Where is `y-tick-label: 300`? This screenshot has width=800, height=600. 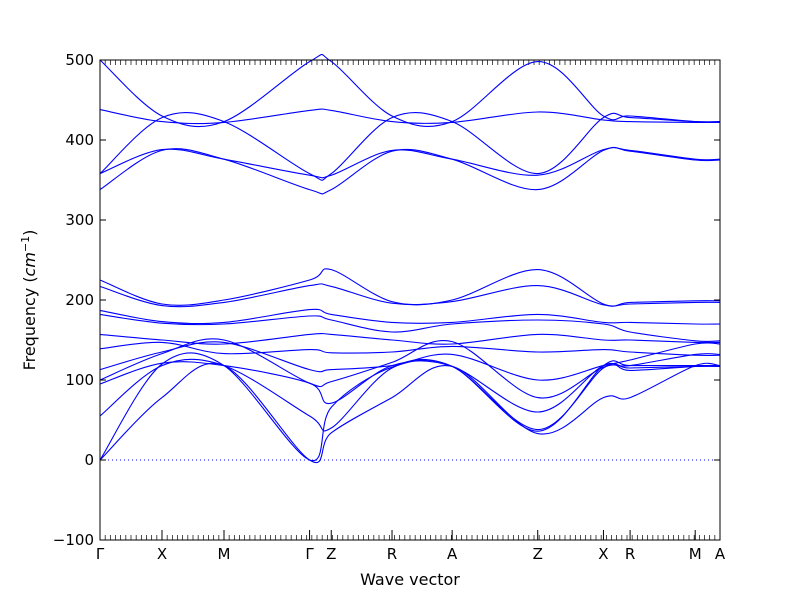 y-tick-label: 300 is located at coordinates (79, 220).